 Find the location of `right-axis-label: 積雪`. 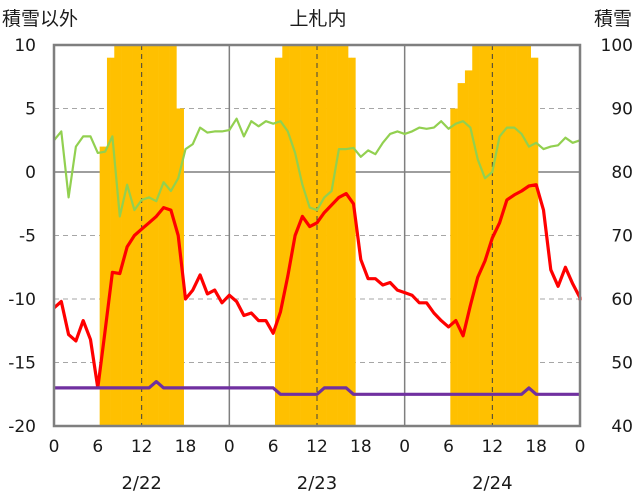

right-axis-label: 積雪 is located at coordinates (613, 19).